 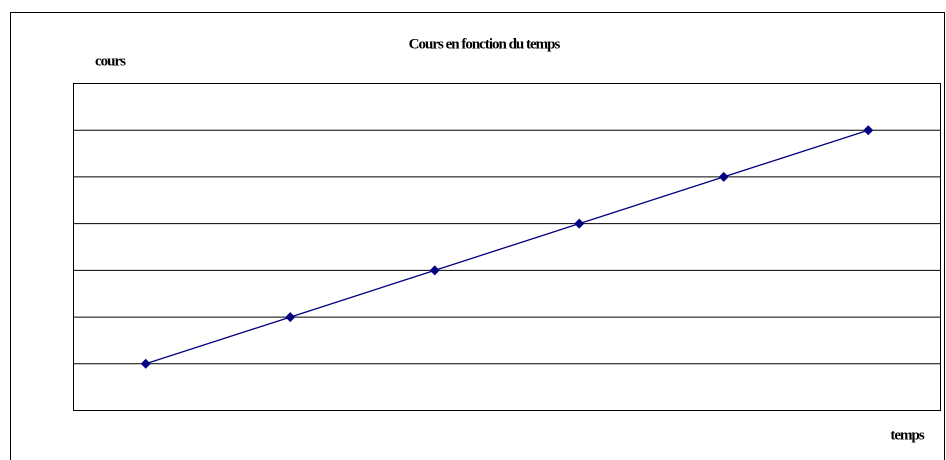 I want to click on chart-title: Cours en fonction du temps, so click(x=485, y=44).